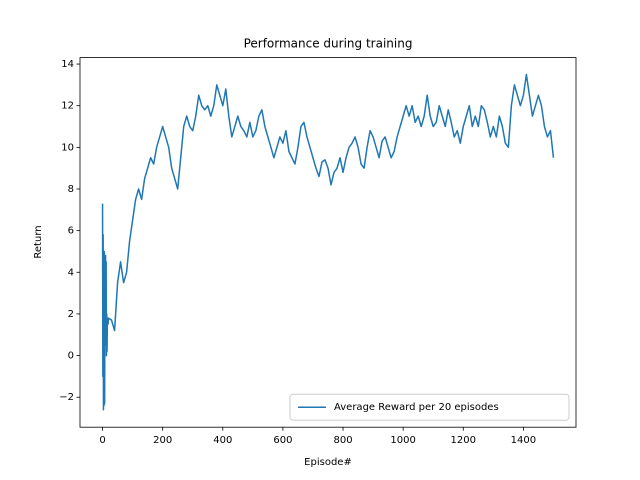 The width and height of the screenshot is (640, 480). Describe the element at coordinates (71, 189) in the screenshot. I see `y-tick-label: 8` at that location.